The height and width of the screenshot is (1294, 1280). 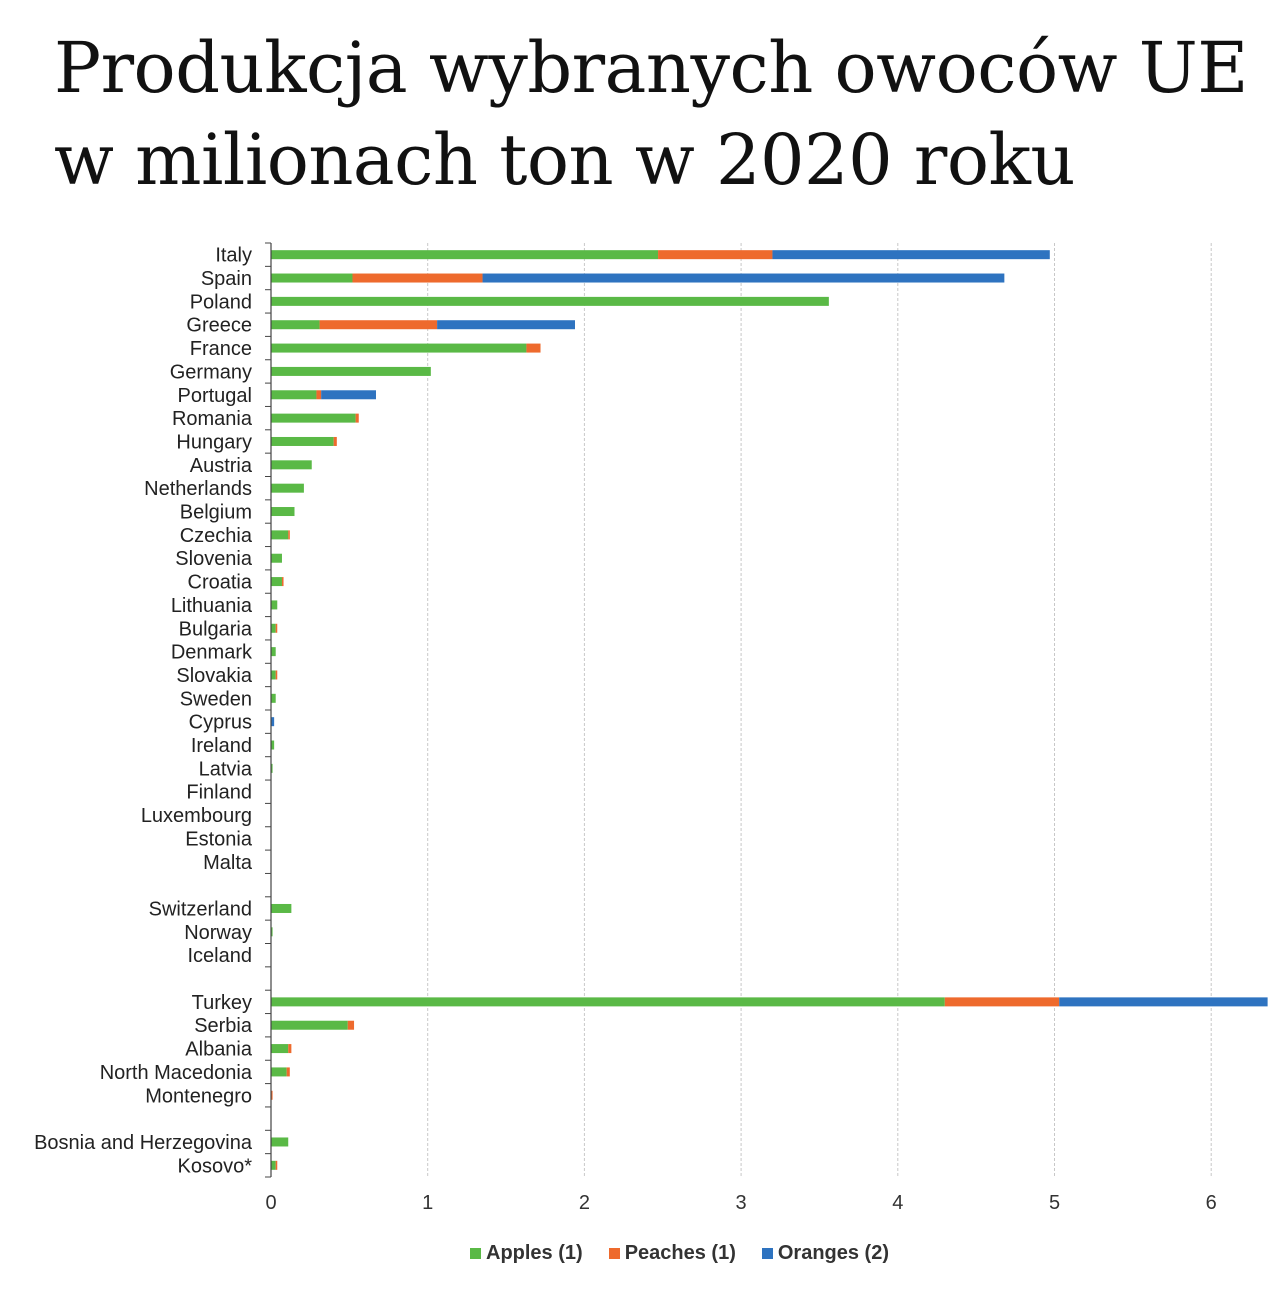 What do you see at coordinates (198, 1096) in the screenshot?
I see `category-label: Montenegro` at bounding box center [198, 1096].